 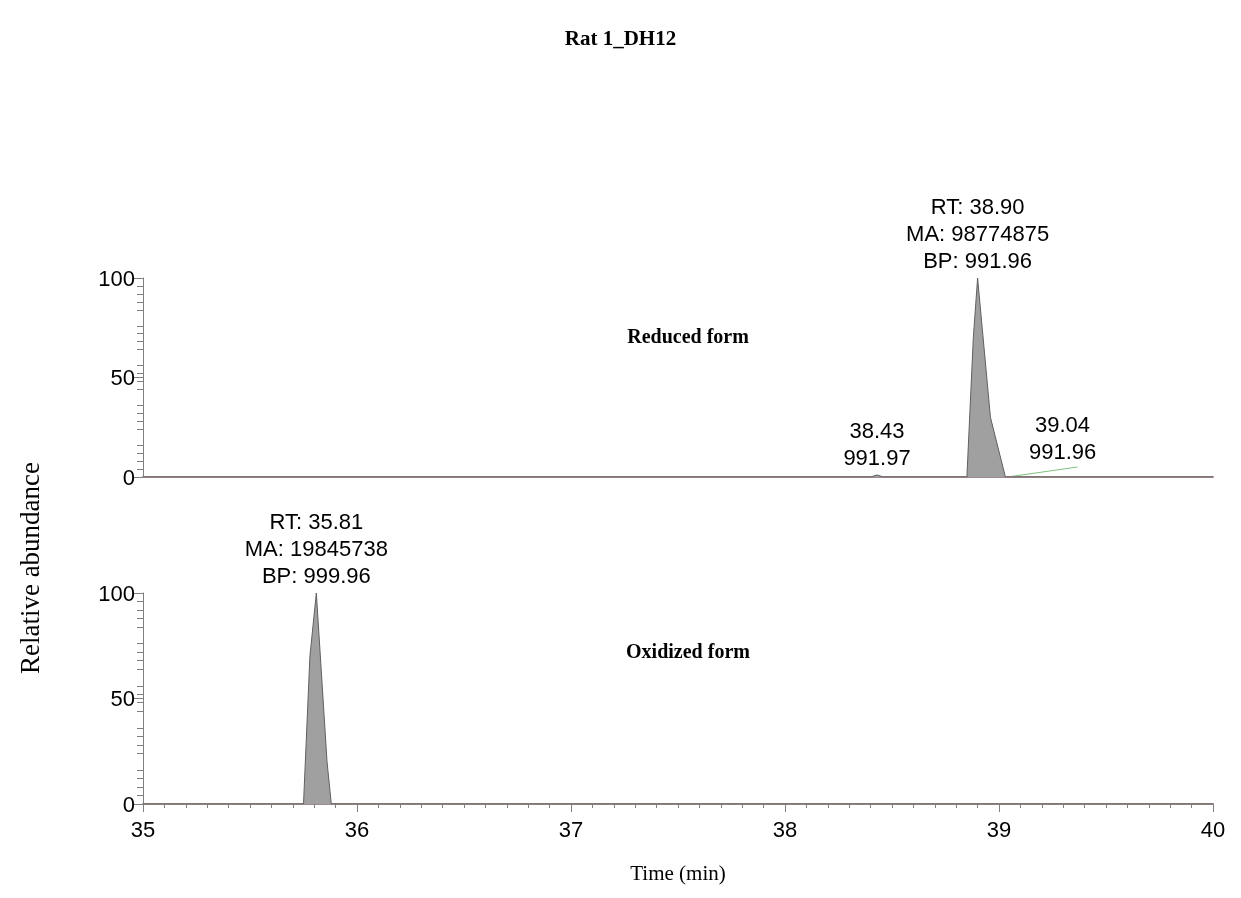 I want to click on x-tick-label: 37, so click(x=571, y=829).